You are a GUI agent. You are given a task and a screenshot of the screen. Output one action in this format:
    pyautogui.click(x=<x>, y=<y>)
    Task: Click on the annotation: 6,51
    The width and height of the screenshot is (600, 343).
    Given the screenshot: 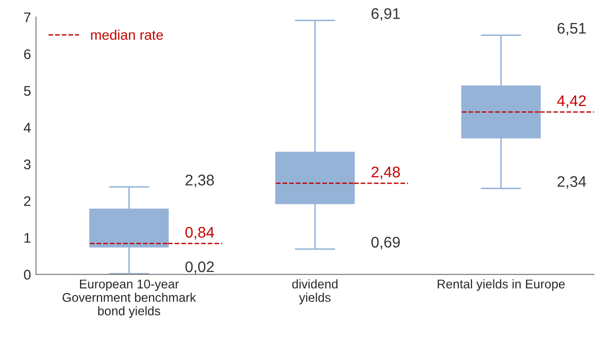 What is the action you would take?
    pyautogui.click(x=572, y=29)
    